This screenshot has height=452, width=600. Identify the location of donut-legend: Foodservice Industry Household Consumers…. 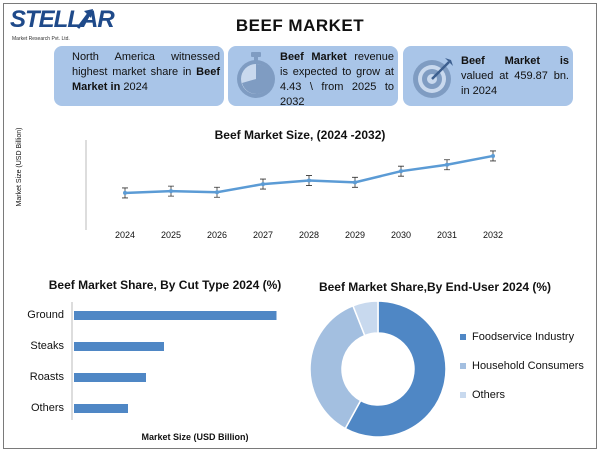
(522, 373).